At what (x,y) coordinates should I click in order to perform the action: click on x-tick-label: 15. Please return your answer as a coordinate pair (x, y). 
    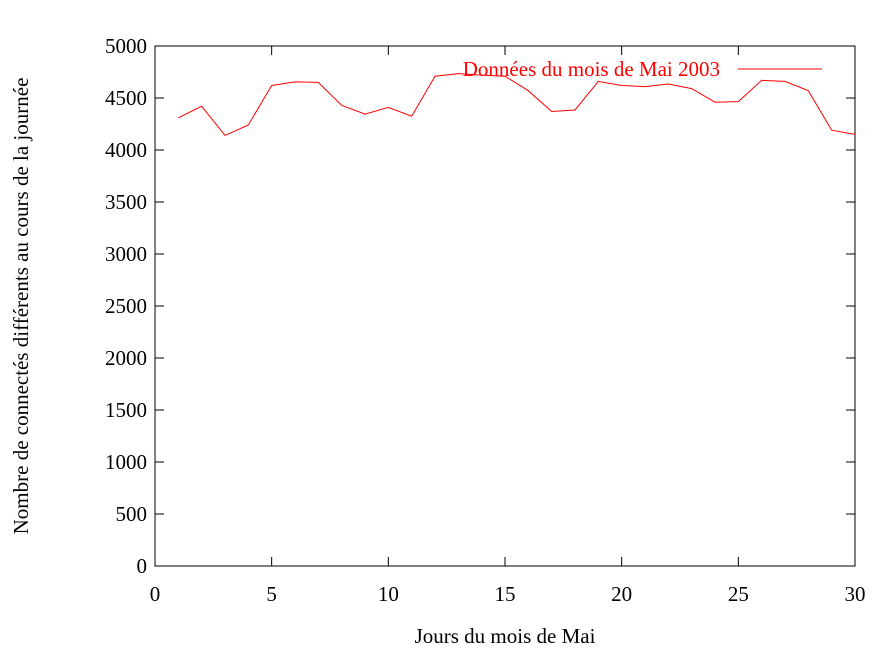
    Looking at the image, I should click on (505, 594).